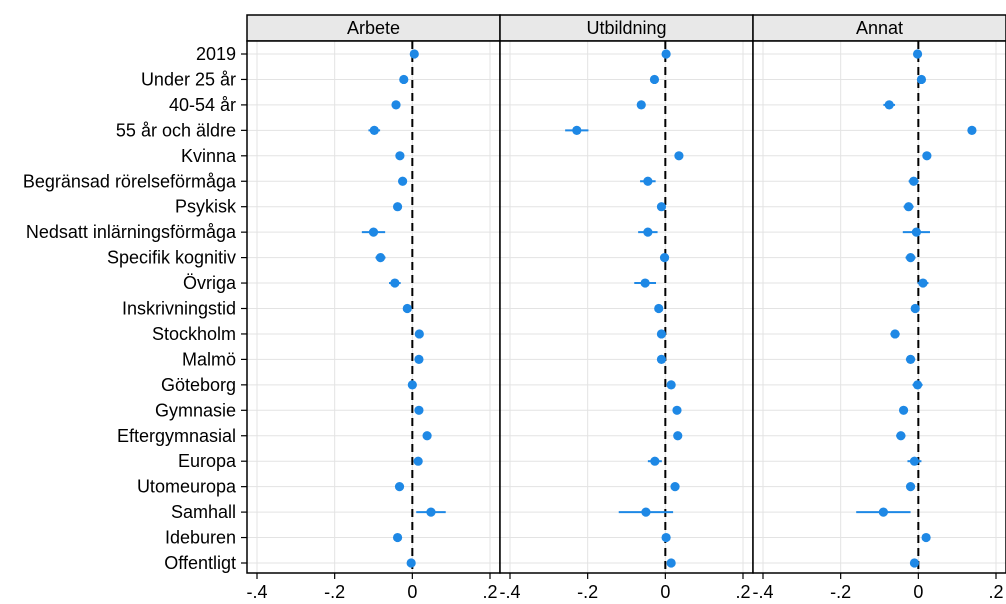 Image resolution: width=1006 pixels, height=604 pixels. I want to click on category-label: 40-54 år, so click(202, 105).